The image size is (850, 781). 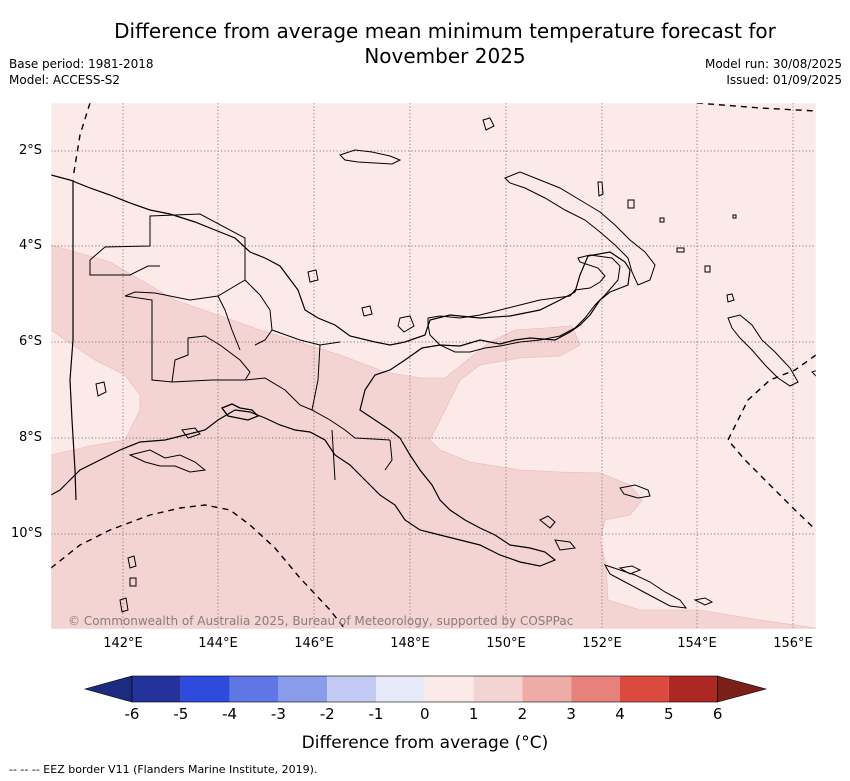 I want to click on bougainville-island, so click(x=763, y=350).